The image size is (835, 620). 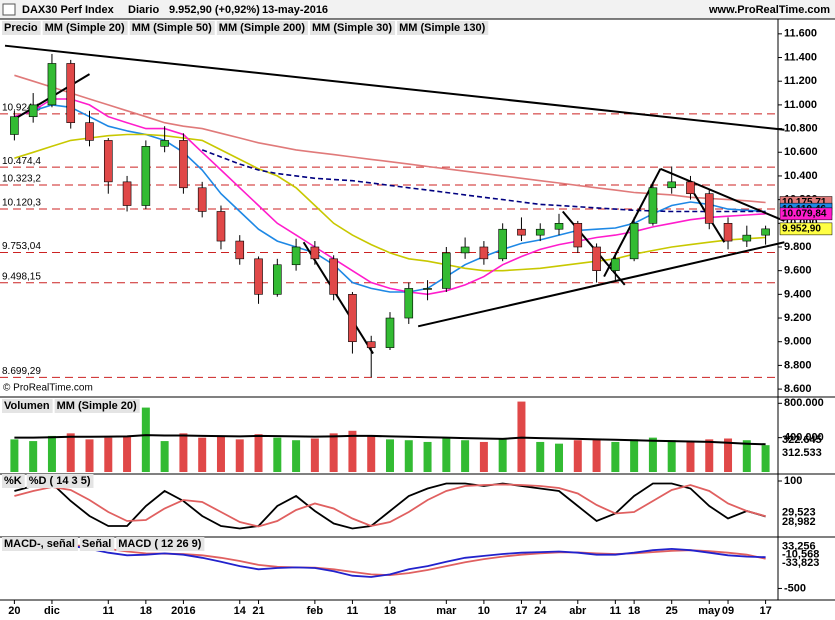 I want to click on x-tick-label: dic, so click(x=52, y=611).